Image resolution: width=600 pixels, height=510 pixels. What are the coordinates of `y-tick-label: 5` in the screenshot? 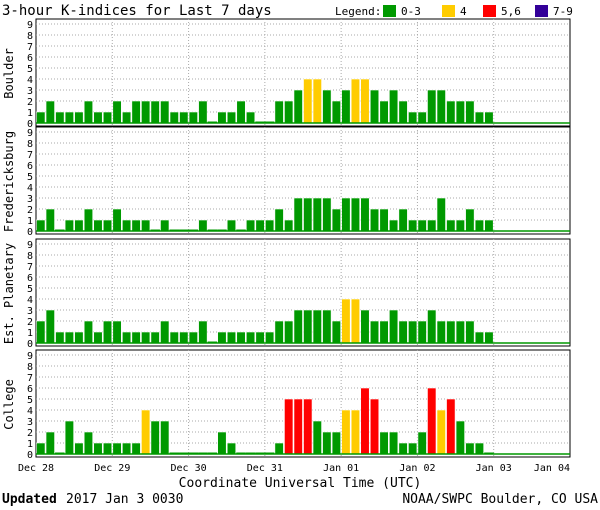 It's located at (30, 177).